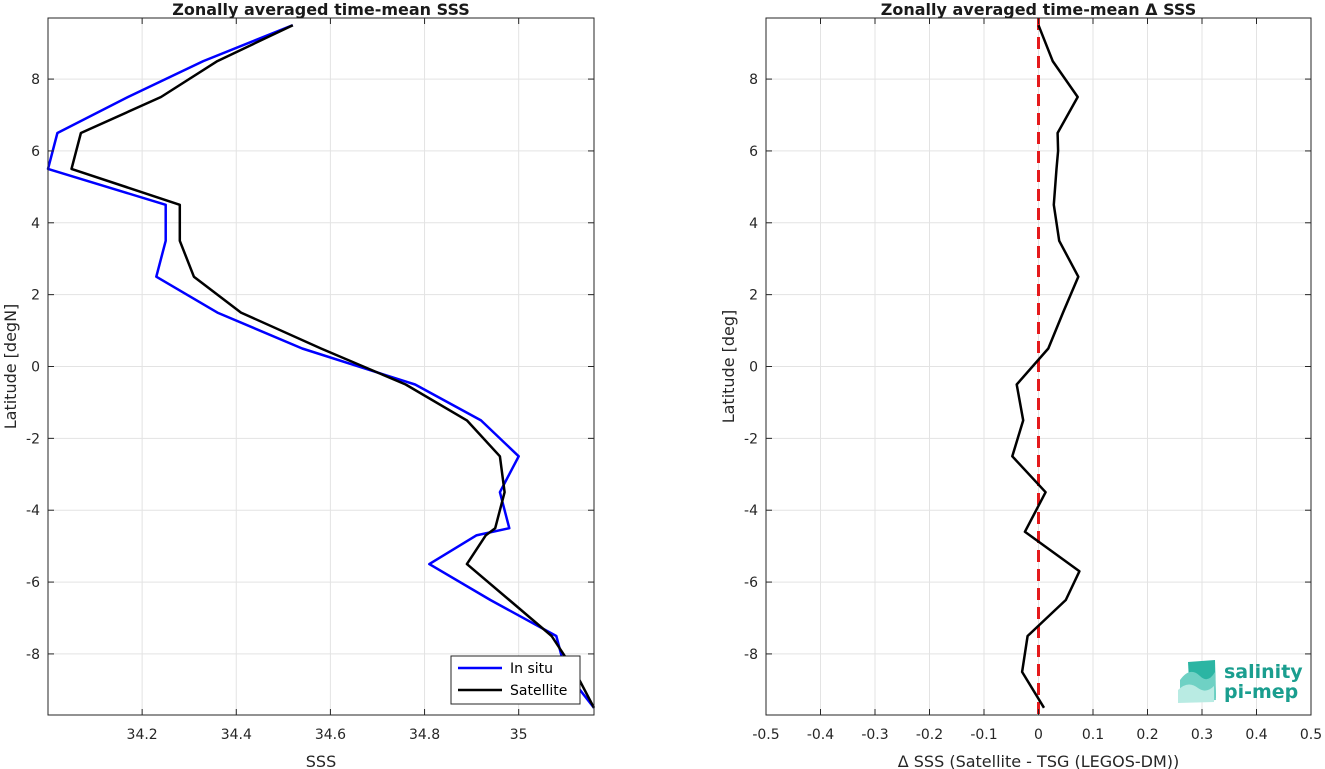  Describe the element at coordinates (751, 511) in the screenshot. I see `delta-y-tick-label: -4` at that location.